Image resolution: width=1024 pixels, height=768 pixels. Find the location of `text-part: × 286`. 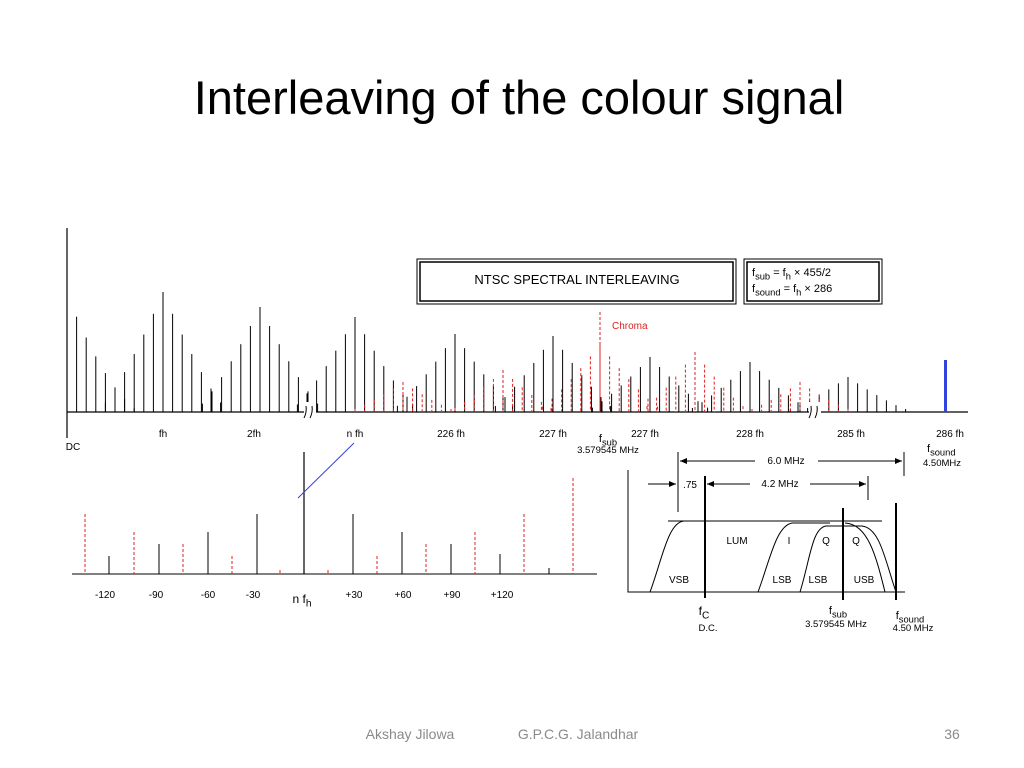

text-part: × 286 is located at coordinates (816, 289).